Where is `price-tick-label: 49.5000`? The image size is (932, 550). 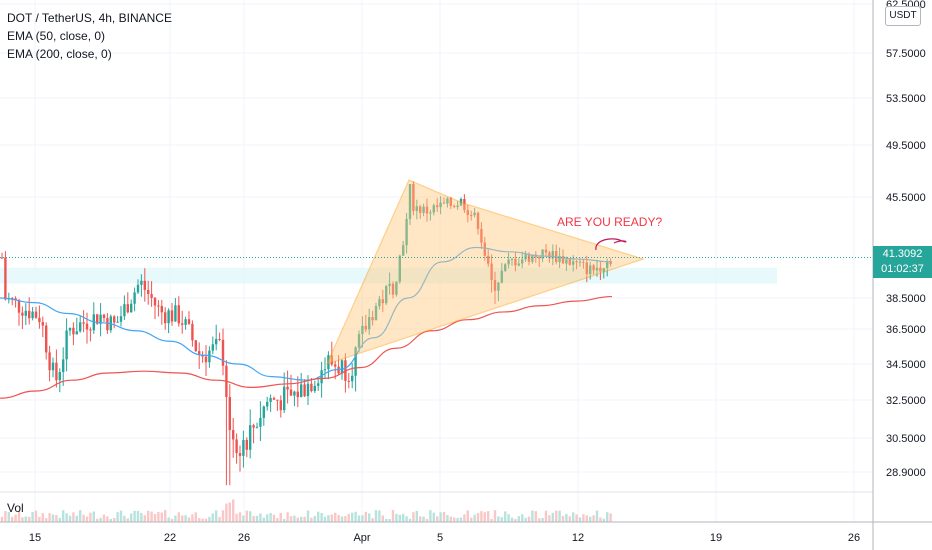 price-tick-label: 49.5000 is located at coordinates (906, 146).